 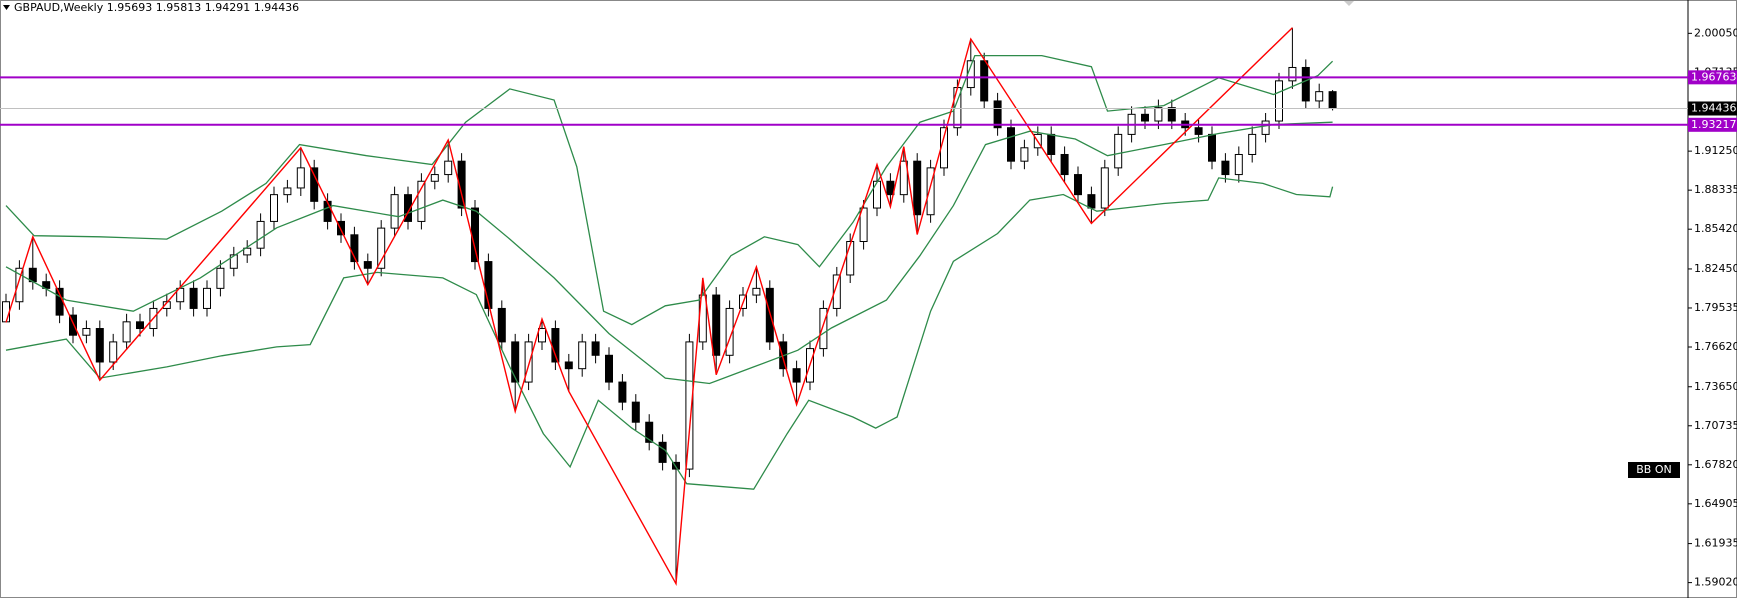 What do you see at coordinates (1654, 470) in the screenshot?
I see `bb-toggle-button: BB ON` at bounding box center [1654, 470].